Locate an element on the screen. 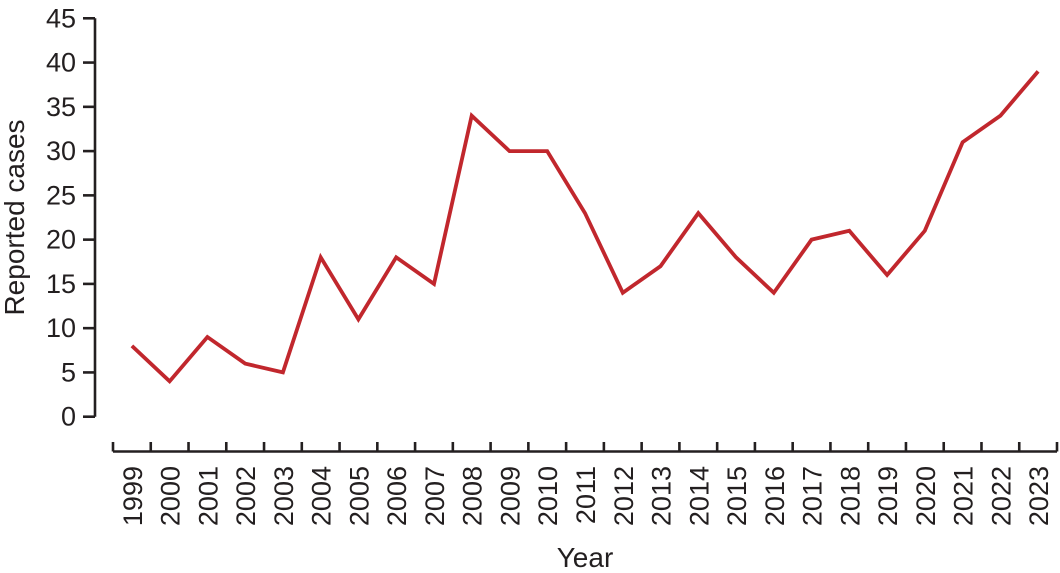 Image resolution: width=1060 pixels, height=573 pixels. y-tick-label: 10 is located at coordinates (61, 328).